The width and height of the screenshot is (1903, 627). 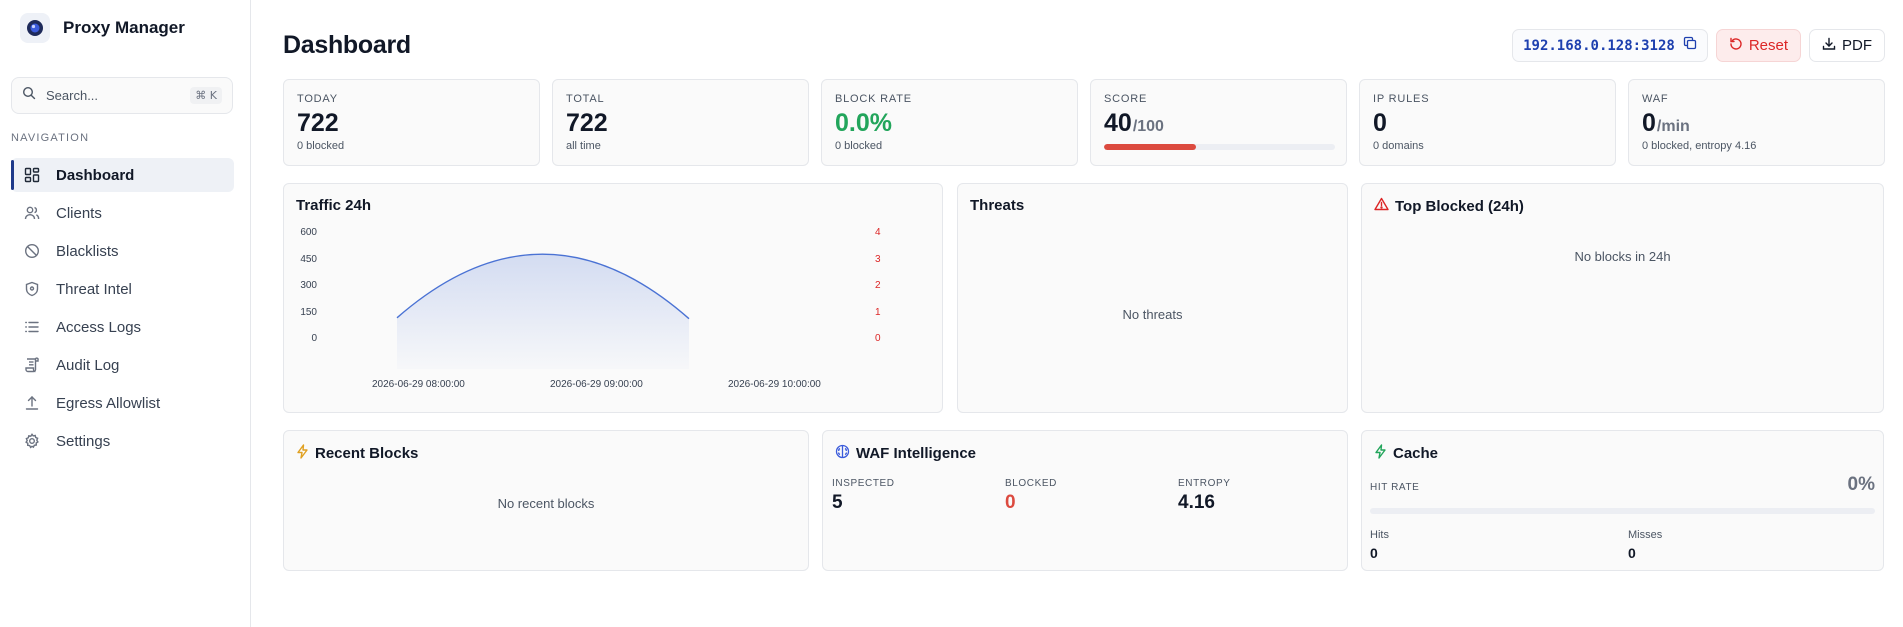 What do you see at coordinates (1379, 545) in the screenshot?
I see `cache-hits: Hits 0` at bounding box center [1379, 545].